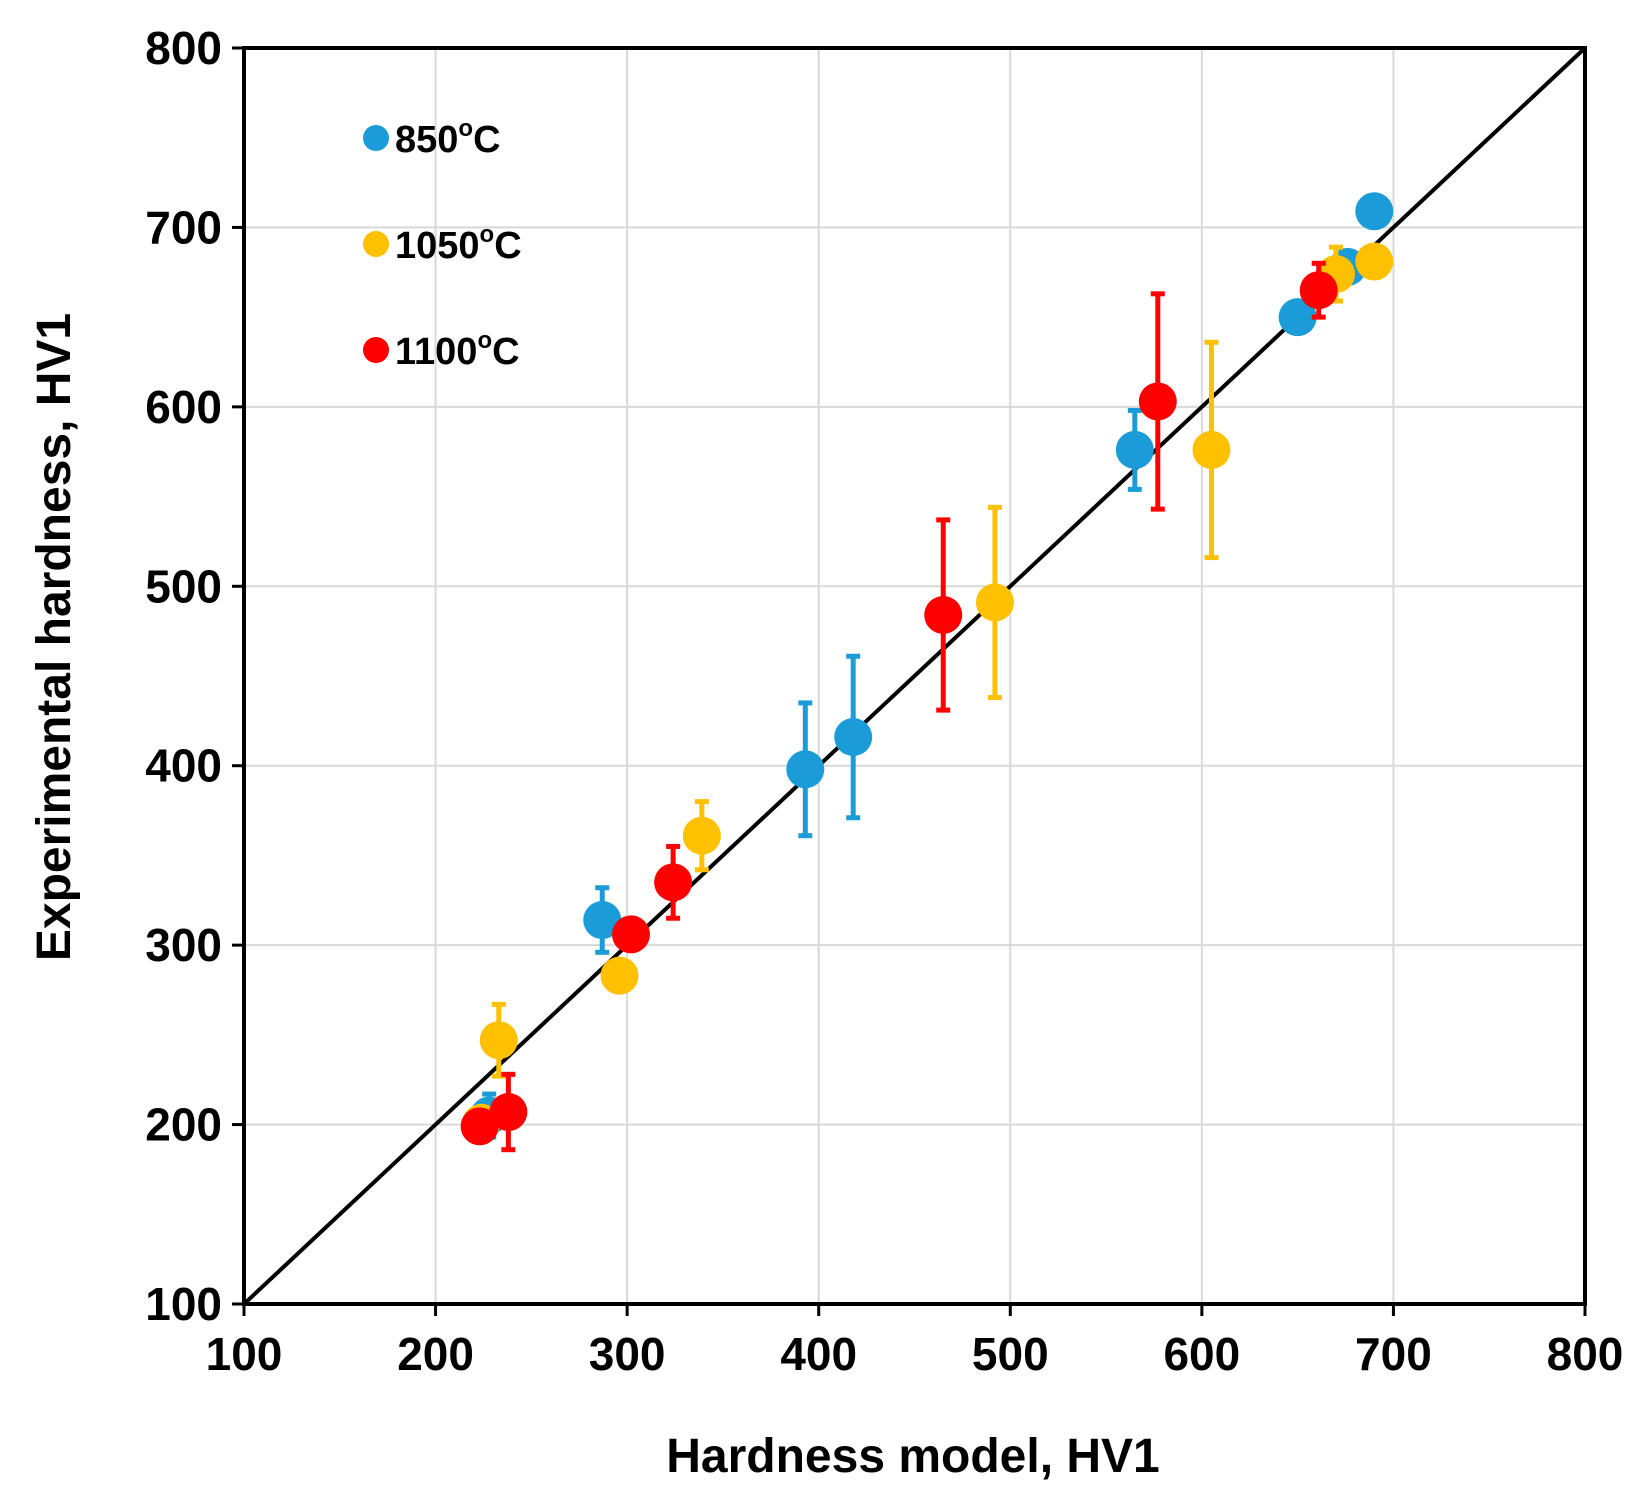 This screenshot has height=1498, width=1647. Describe the element at coordinates (244, 1354) in the screenshot. I see `x-tick-label: 100` at that location.